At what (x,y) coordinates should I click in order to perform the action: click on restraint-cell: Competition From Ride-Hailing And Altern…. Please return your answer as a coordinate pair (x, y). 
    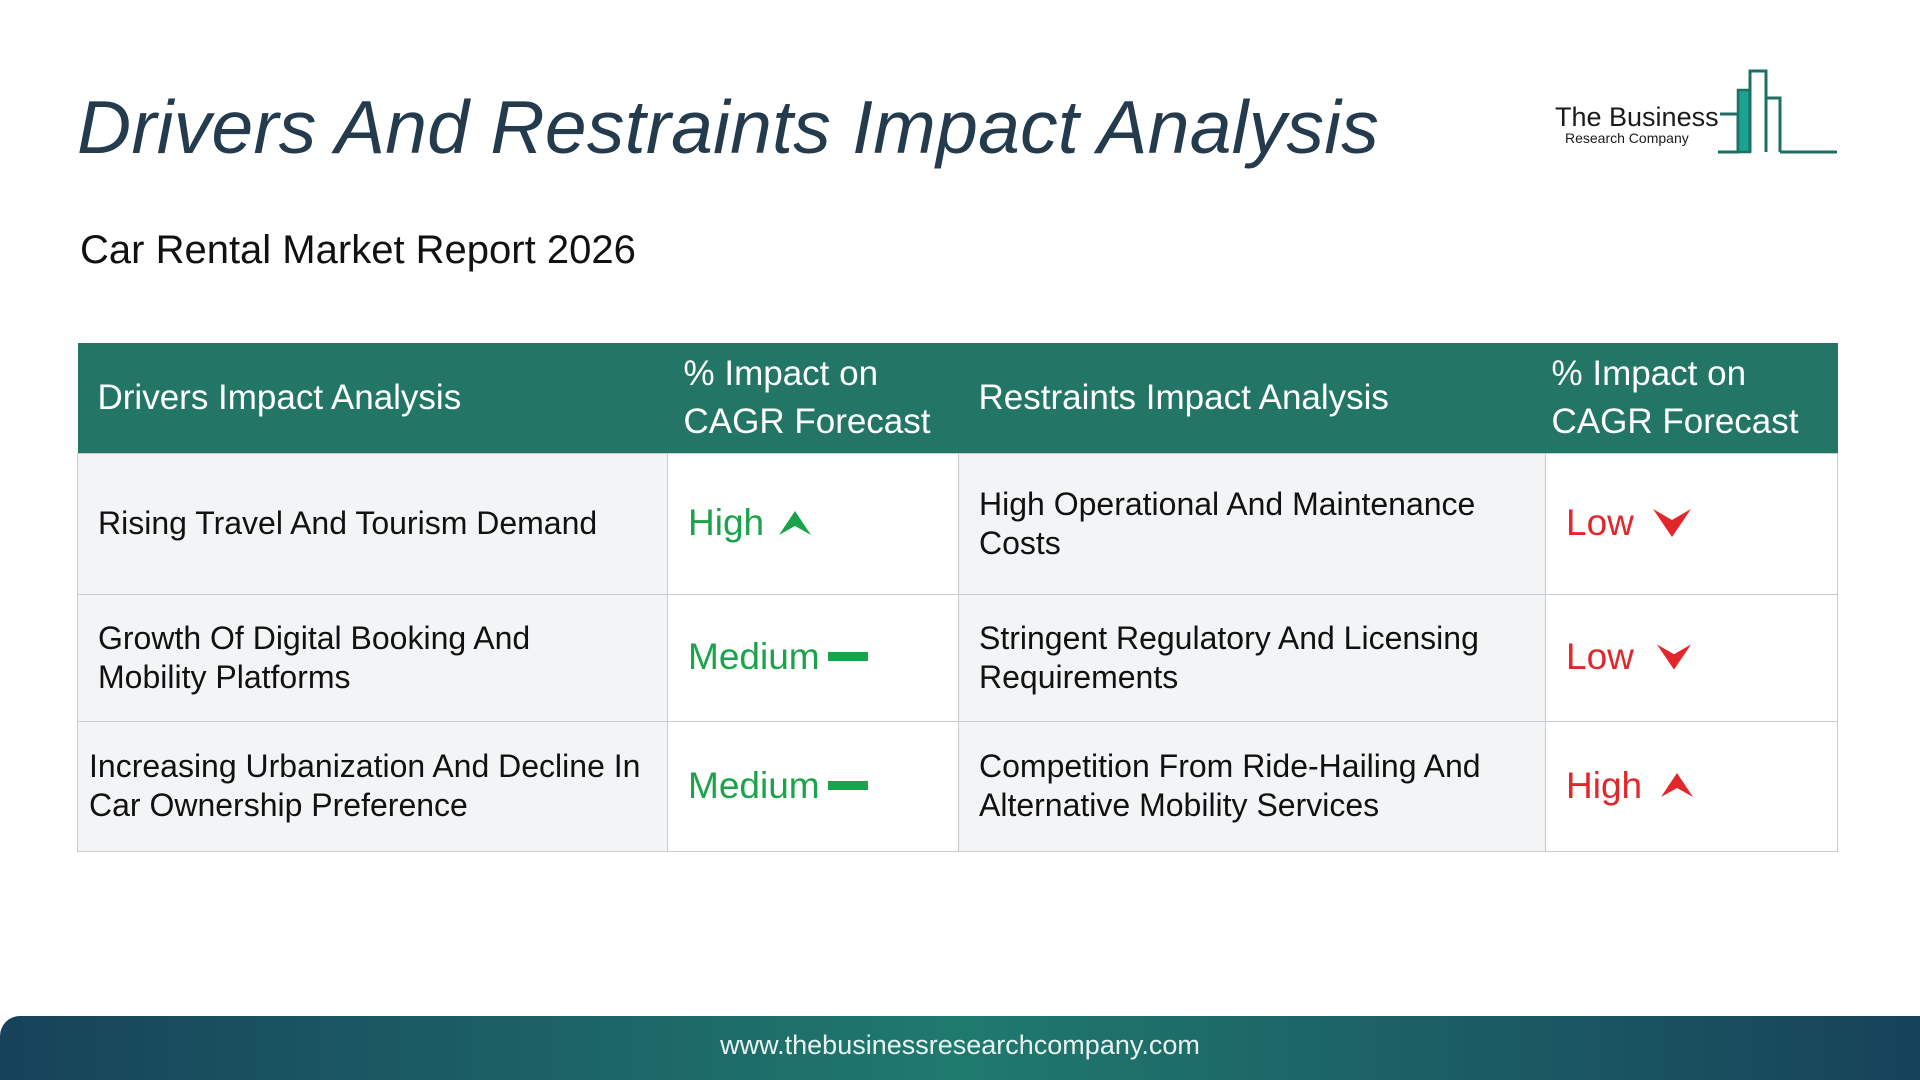
    Looking at the image, I should click on (1252, 786).